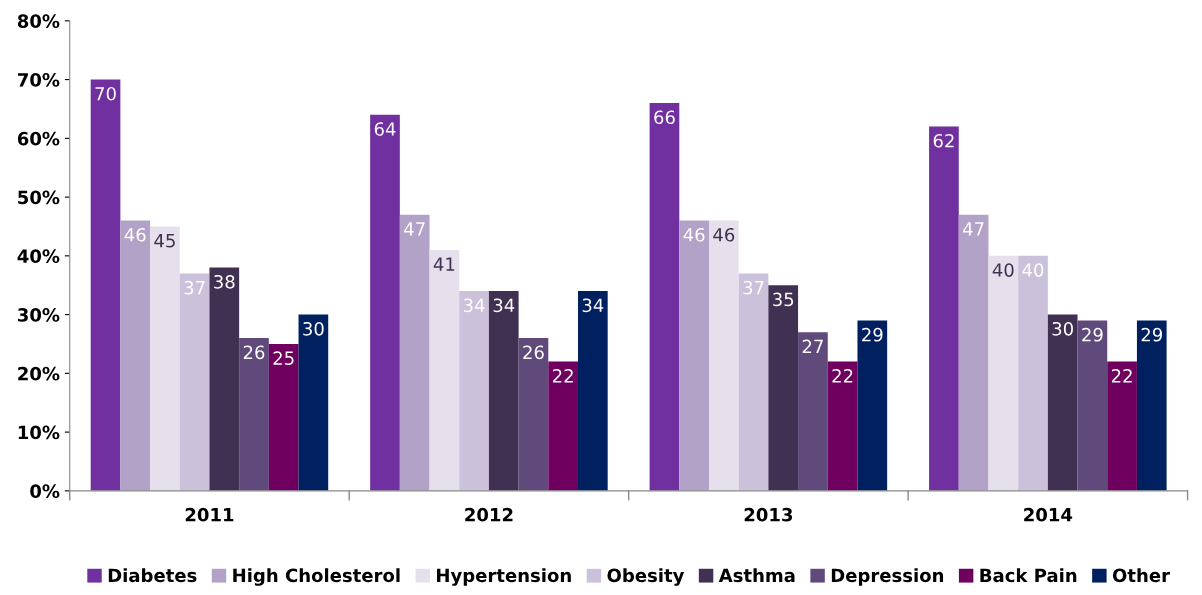 The height and width of the screenshot is (595, 1202). I want to click on y-tick-label: 60%, so click(38, 138).